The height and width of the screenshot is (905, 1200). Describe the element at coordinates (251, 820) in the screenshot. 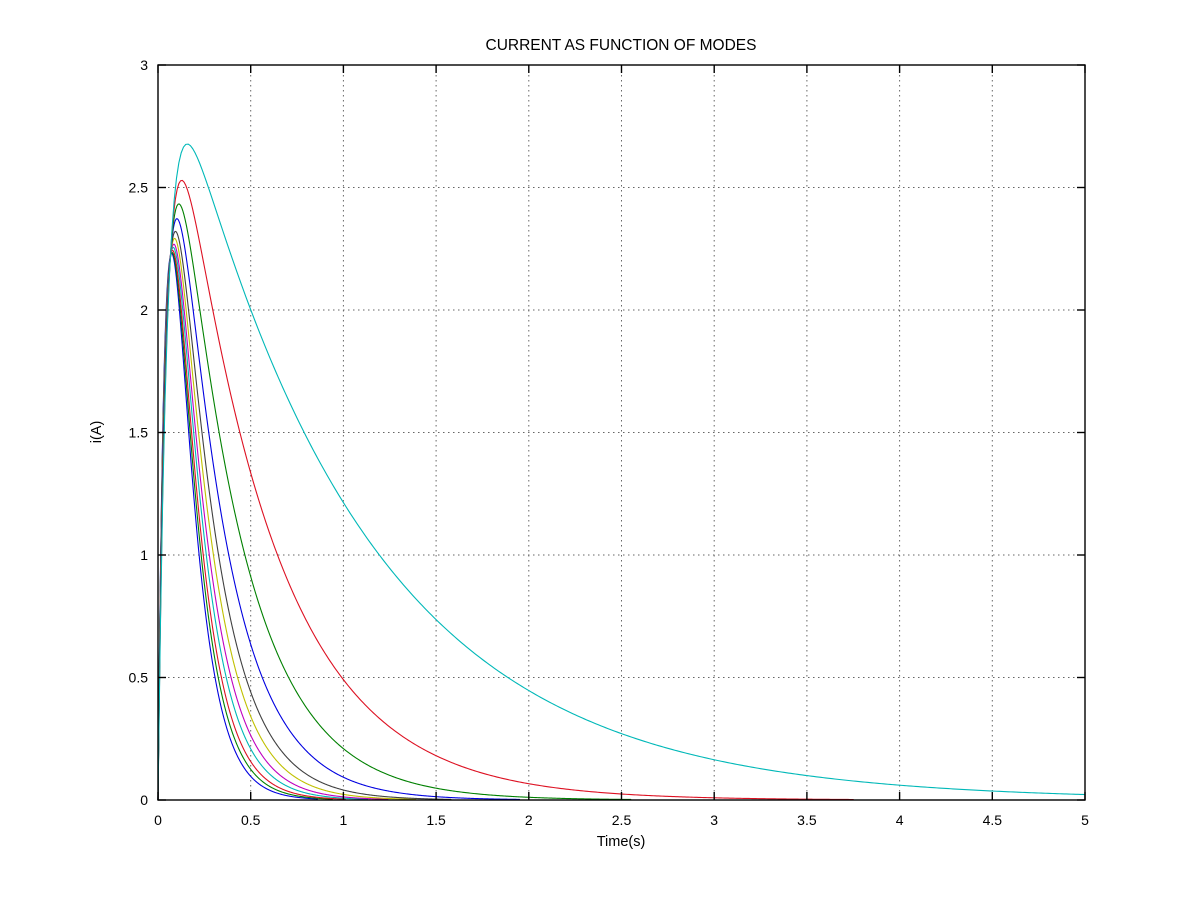

I see `x-tick-label: 0.5` at that location.